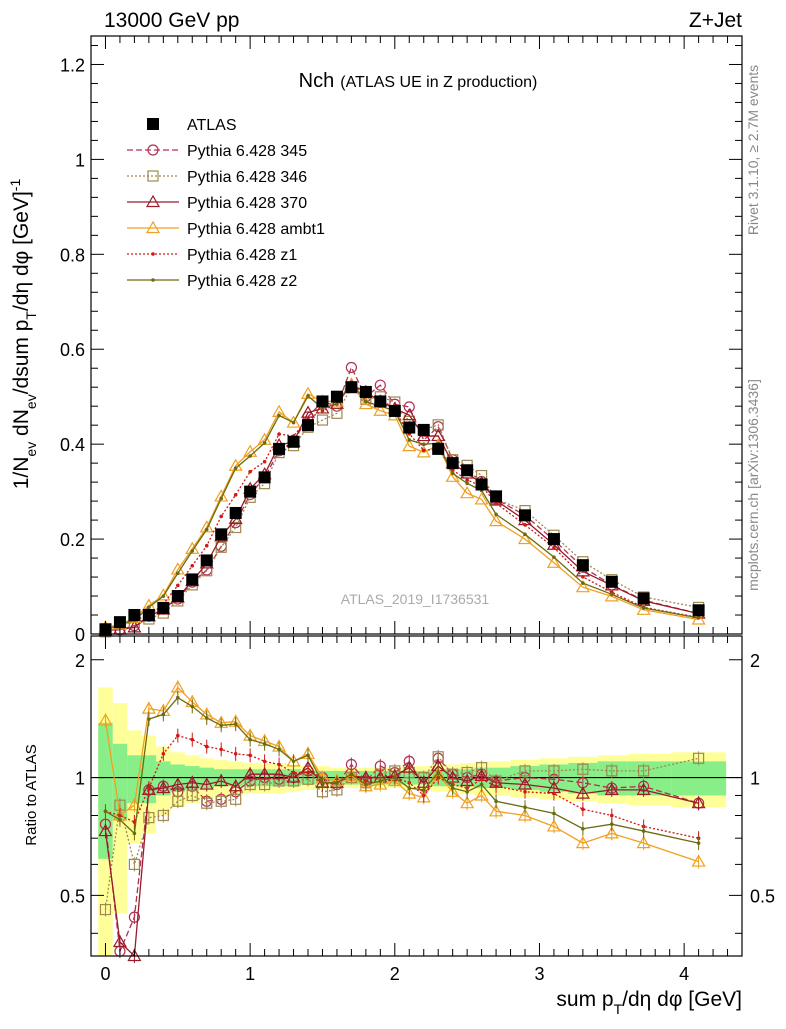 The width and height of the screenshot is (786, 1029). Describe the element at coordinates (317, 81) in the screenshot. I see `chart-title-main: Nch` at that location.